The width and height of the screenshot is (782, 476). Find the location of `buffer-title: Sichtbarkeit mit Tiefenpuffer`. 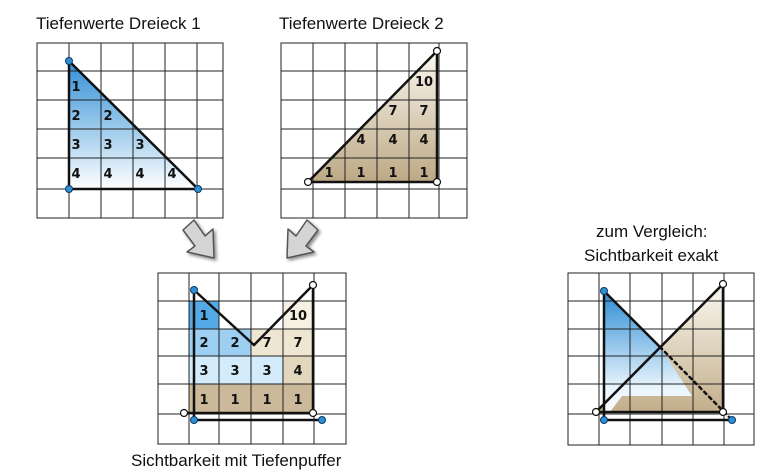

buffer-title: Sichtbarkeit mit Tiefenpuffer is located at coordinates (236, 460).